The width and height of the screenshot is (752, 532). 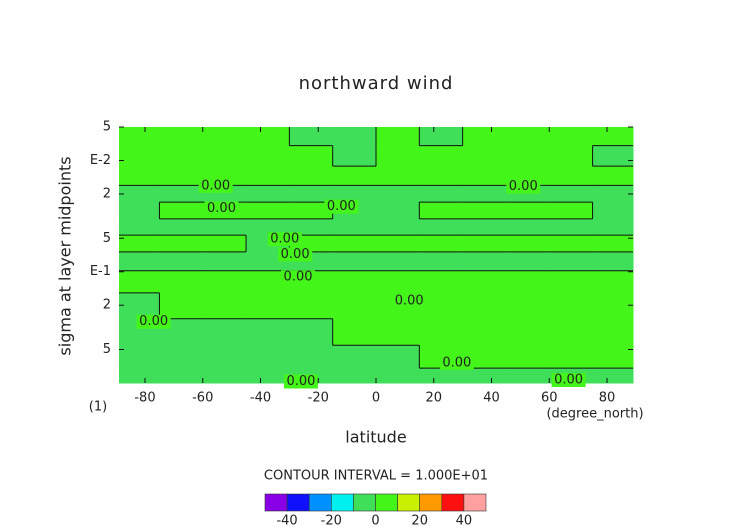 I want to click on x-tick-label: -60, so click(x=202, y=398).